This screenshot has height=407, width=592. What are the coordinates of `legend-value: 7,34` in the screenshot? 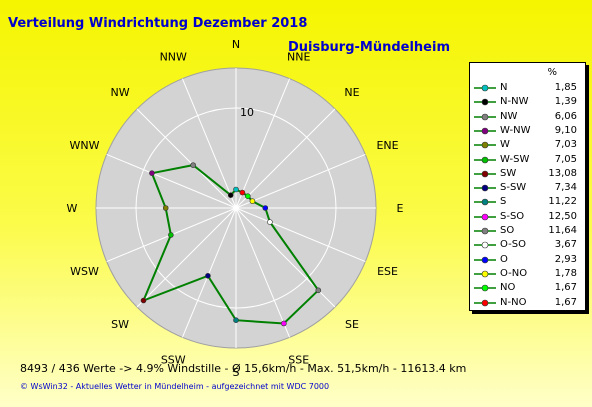 It's located at (565, 188).